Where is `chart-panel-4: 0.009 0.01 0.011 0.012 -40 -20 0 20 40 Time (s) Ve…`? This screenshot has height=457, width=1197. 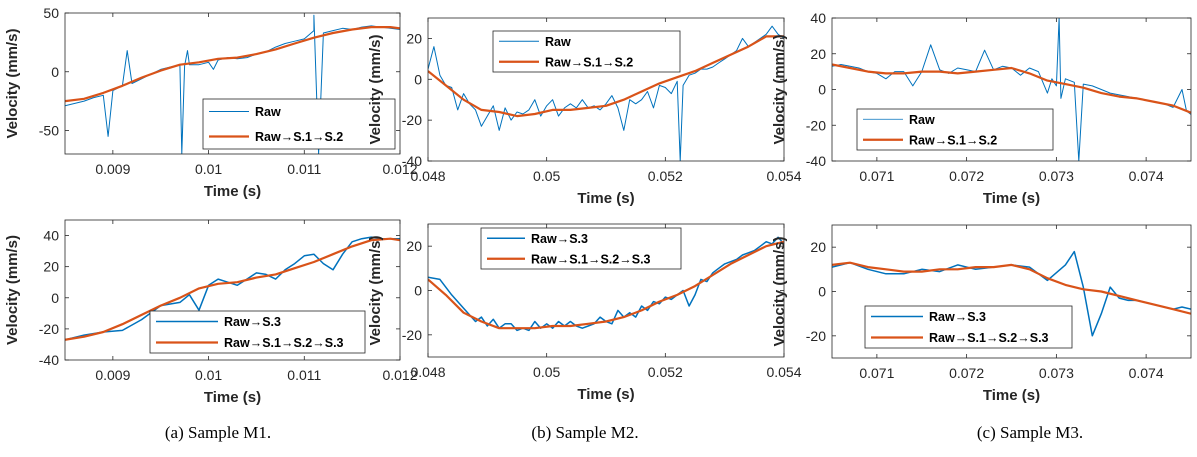 chart-panel-4: 0.009 0.01 0.011 0.012 -40 -20 0 20 40 Time (s) Ve… is located at coordinates (211, 312).